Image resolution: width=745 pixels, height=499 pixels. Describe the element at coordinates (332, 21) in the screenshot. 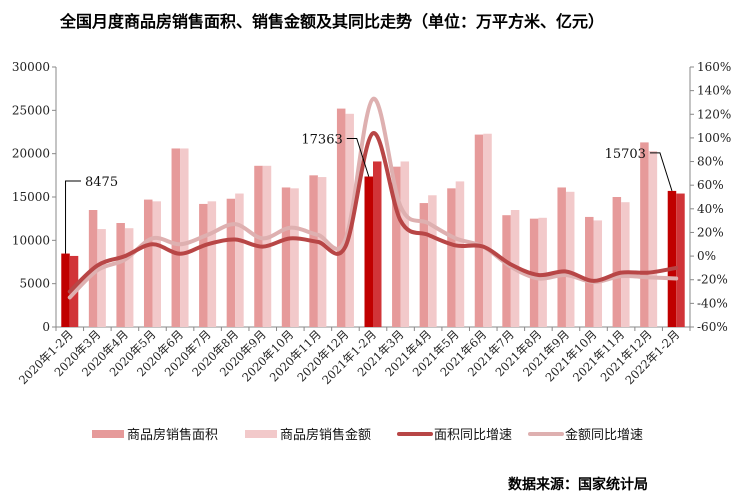

I see `chart-title: 全国月度商品房销售面积、销售金额及其同比走势（单位：万平方米、亿元）` at that location.